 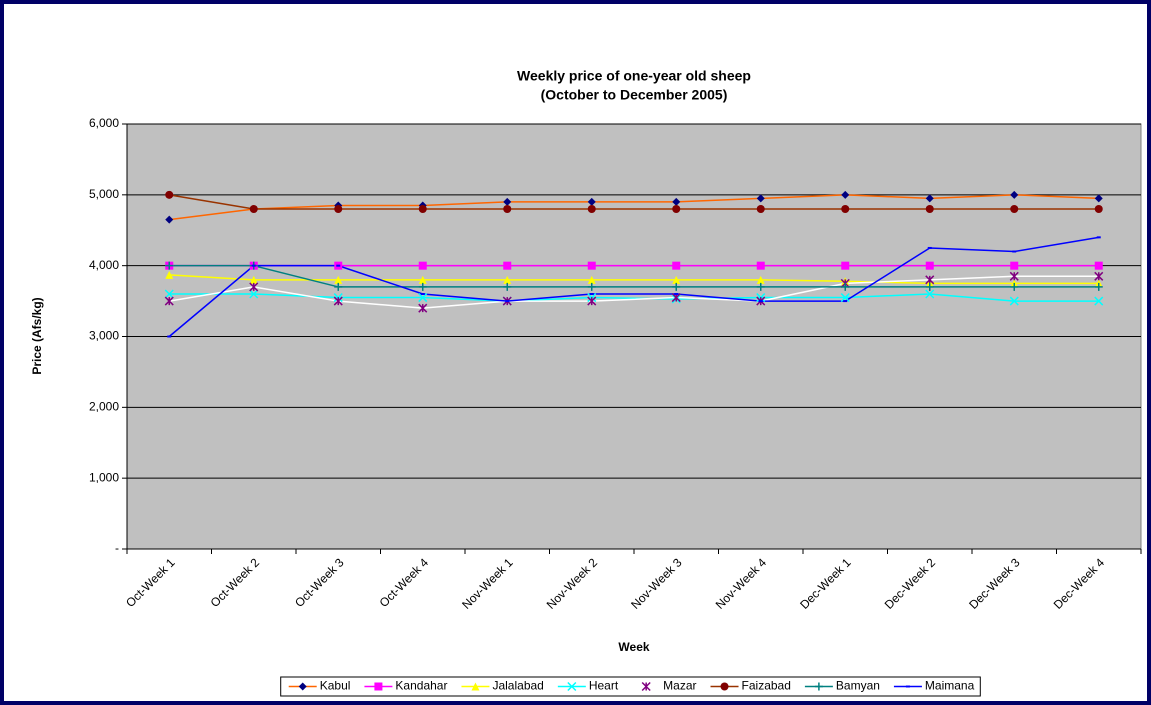 I want to click on y-tick-label: 3,000, so click(x=104, y=336).